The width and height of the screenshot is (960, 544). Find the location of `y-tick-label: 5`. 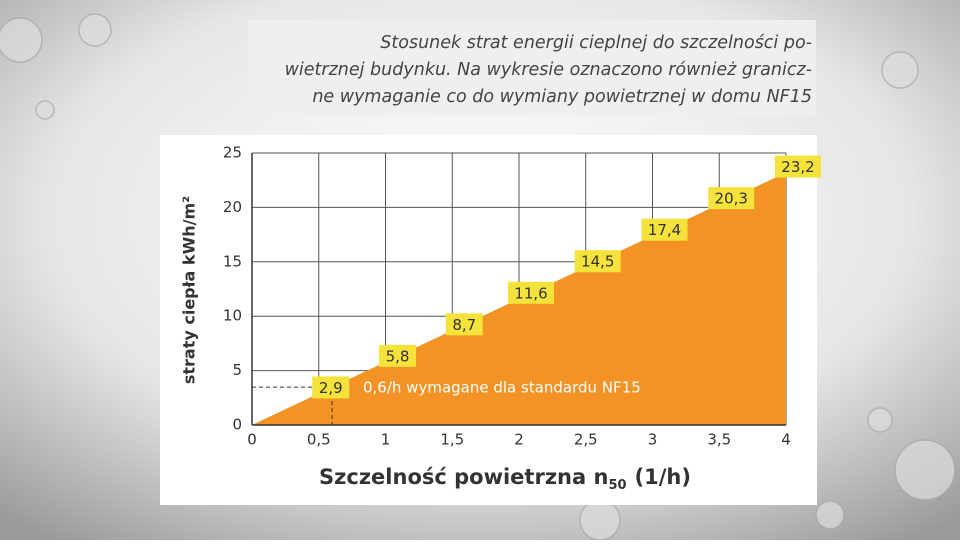

y-tick-label: 5 is located at coordinates (237, 370).